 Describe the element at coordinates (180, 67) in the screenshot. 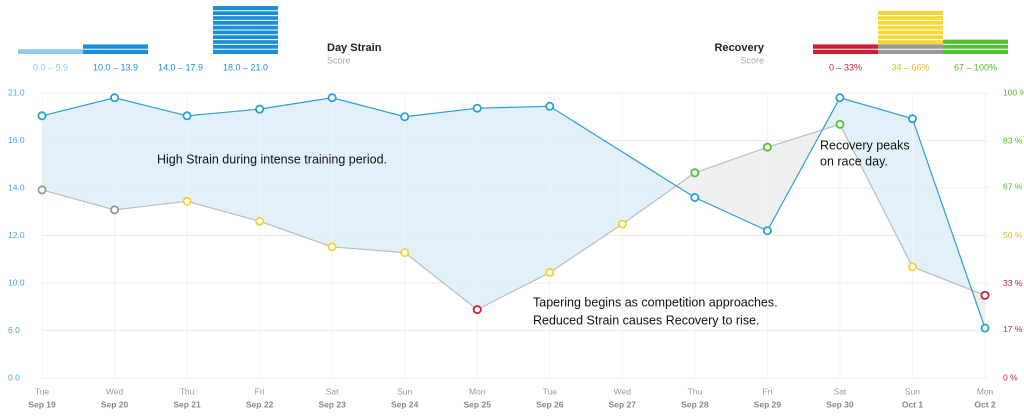

I see `bin-label: 14.0 – 17.9` at that location.